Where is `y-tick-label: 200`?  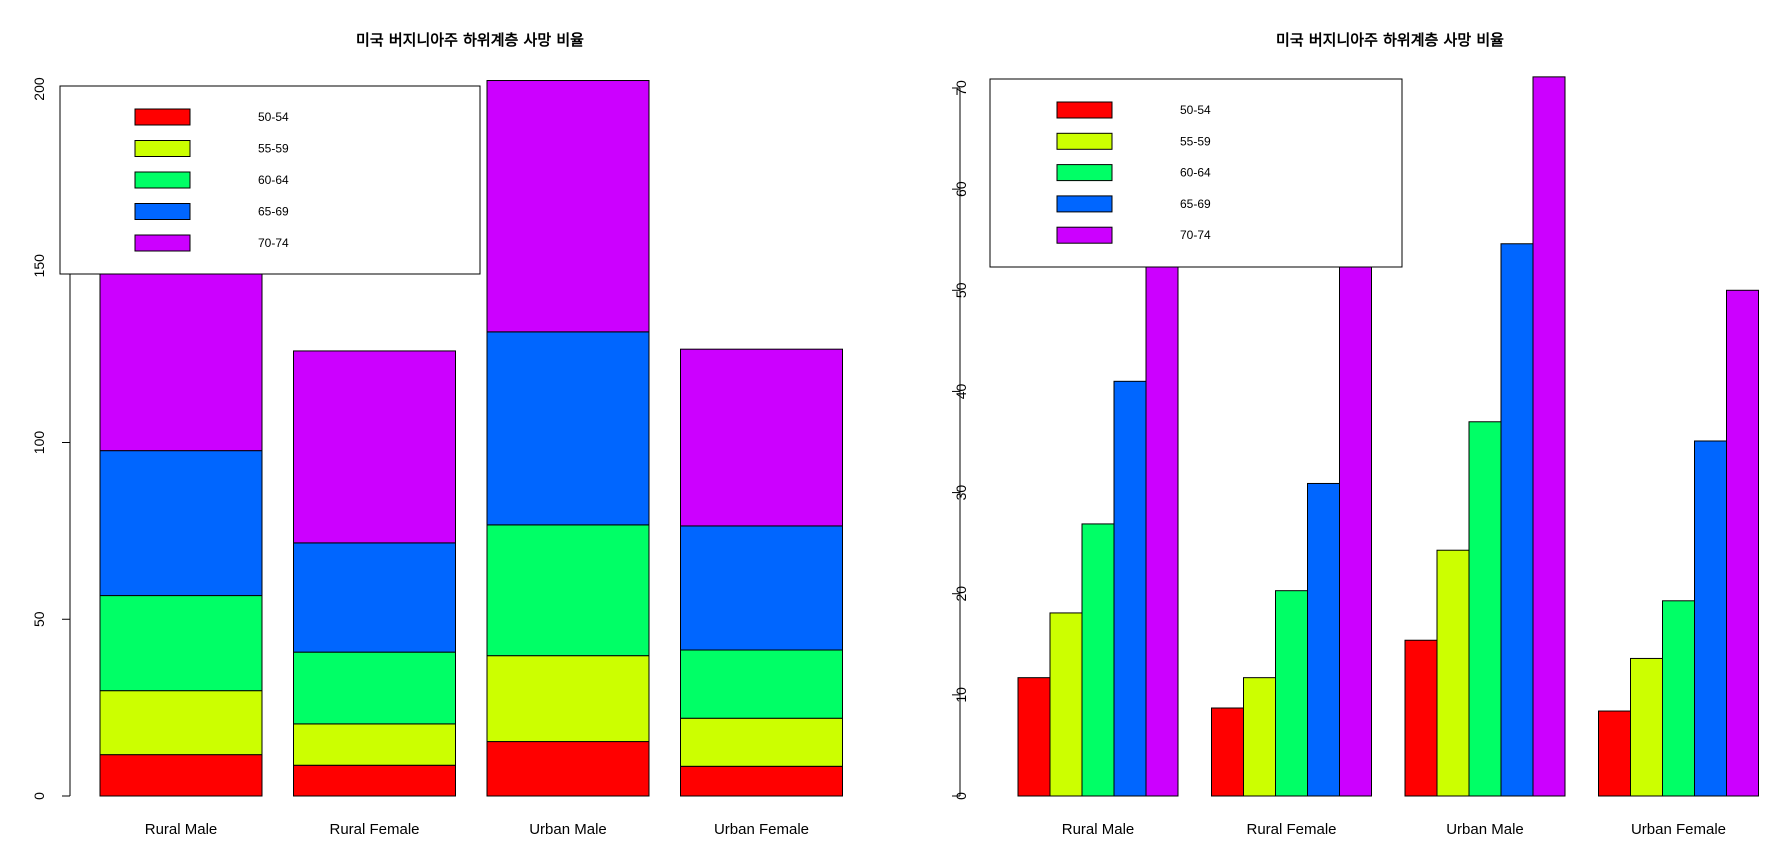 y-tick-label: 200 is located at coordinates (39, 89).